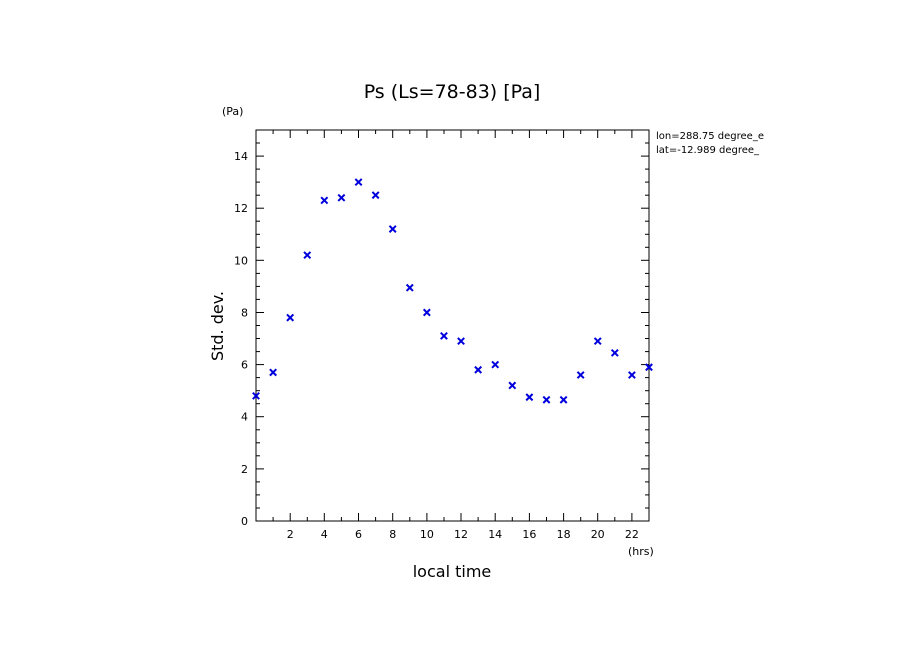 The width and height of the screenshot is (904, 654). I want to click on y-tick-label: 6, so click(244, 365).